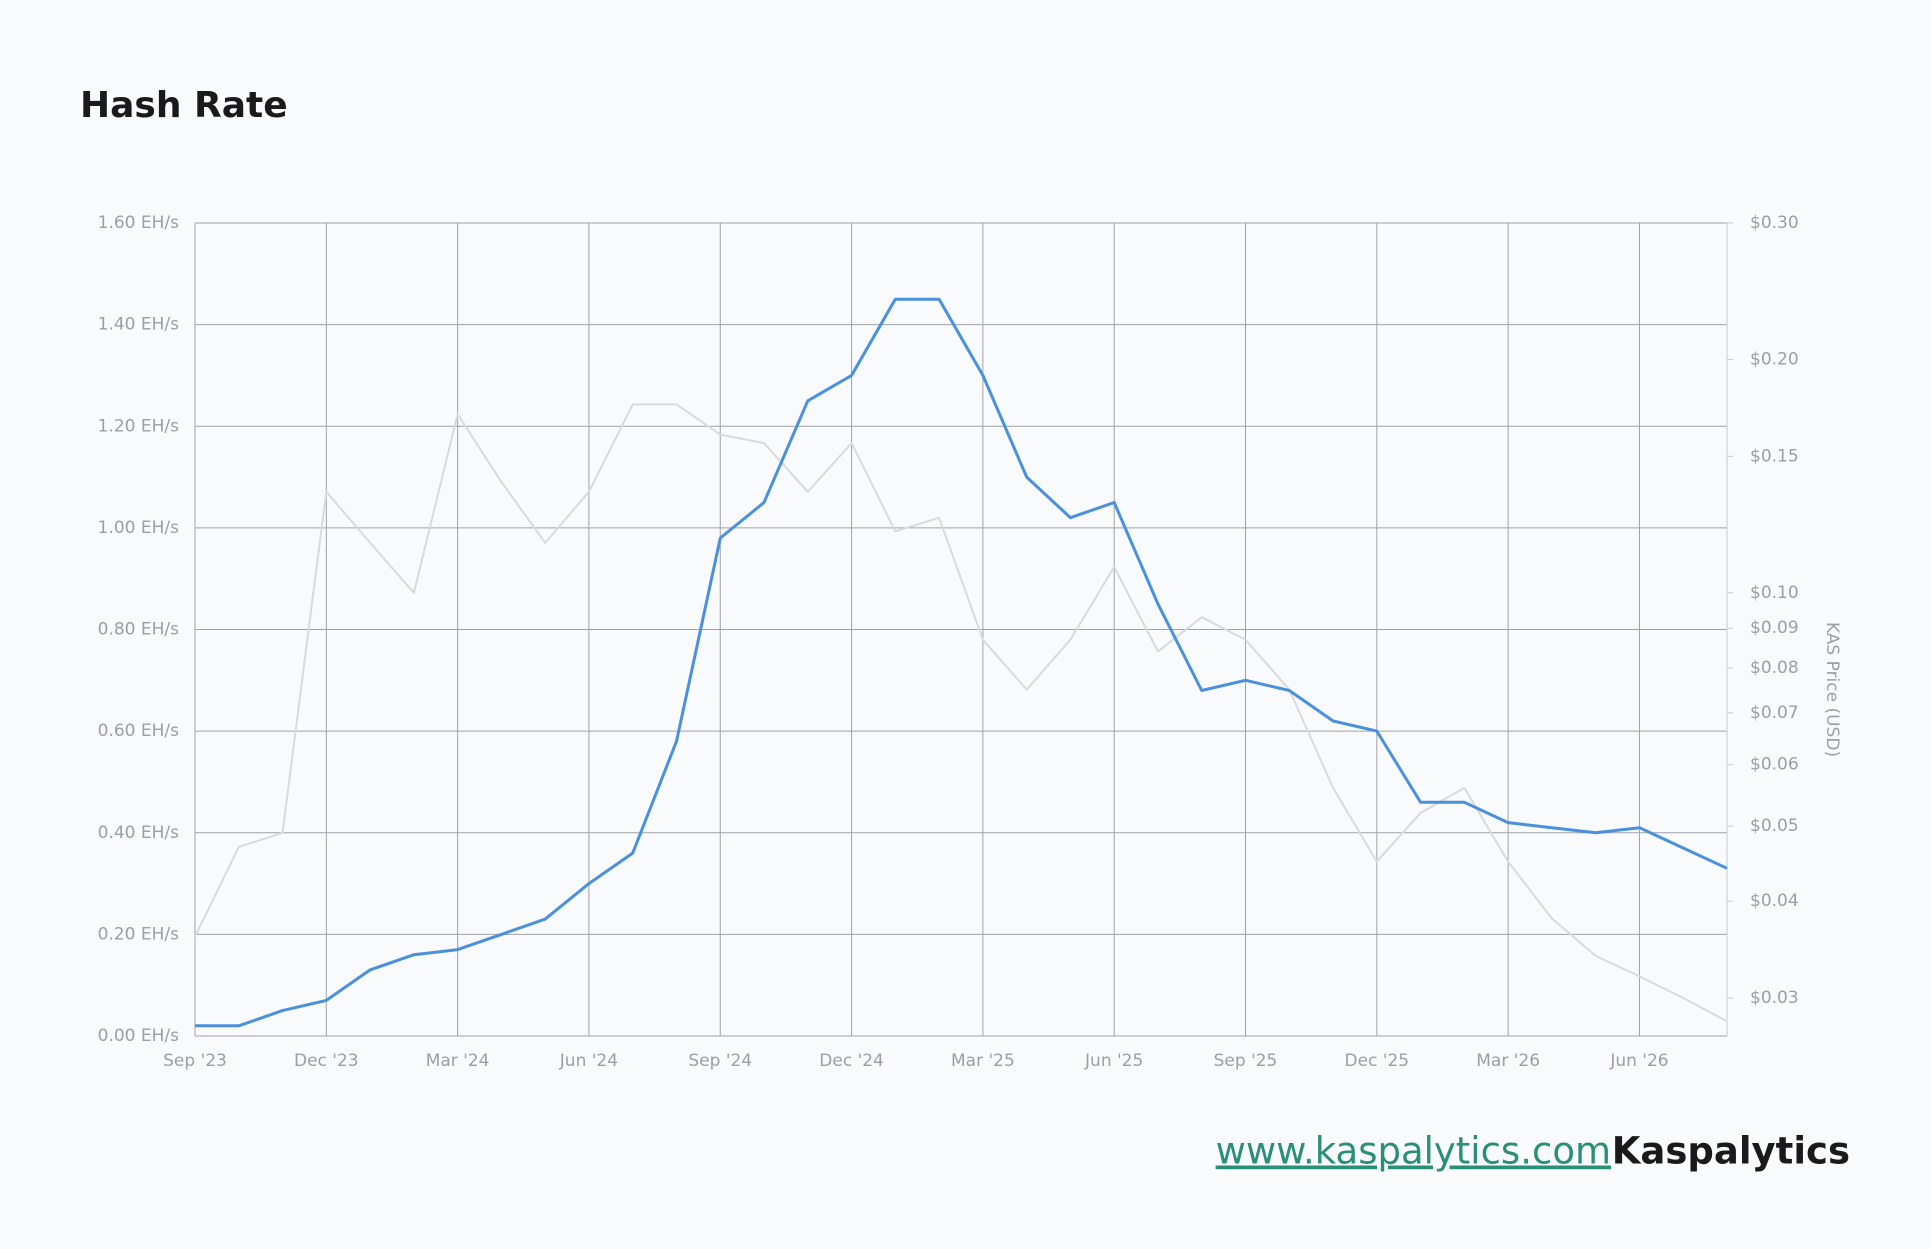  I want to click on y-tick-label: 0.20 EH/s, so click(139, 934).